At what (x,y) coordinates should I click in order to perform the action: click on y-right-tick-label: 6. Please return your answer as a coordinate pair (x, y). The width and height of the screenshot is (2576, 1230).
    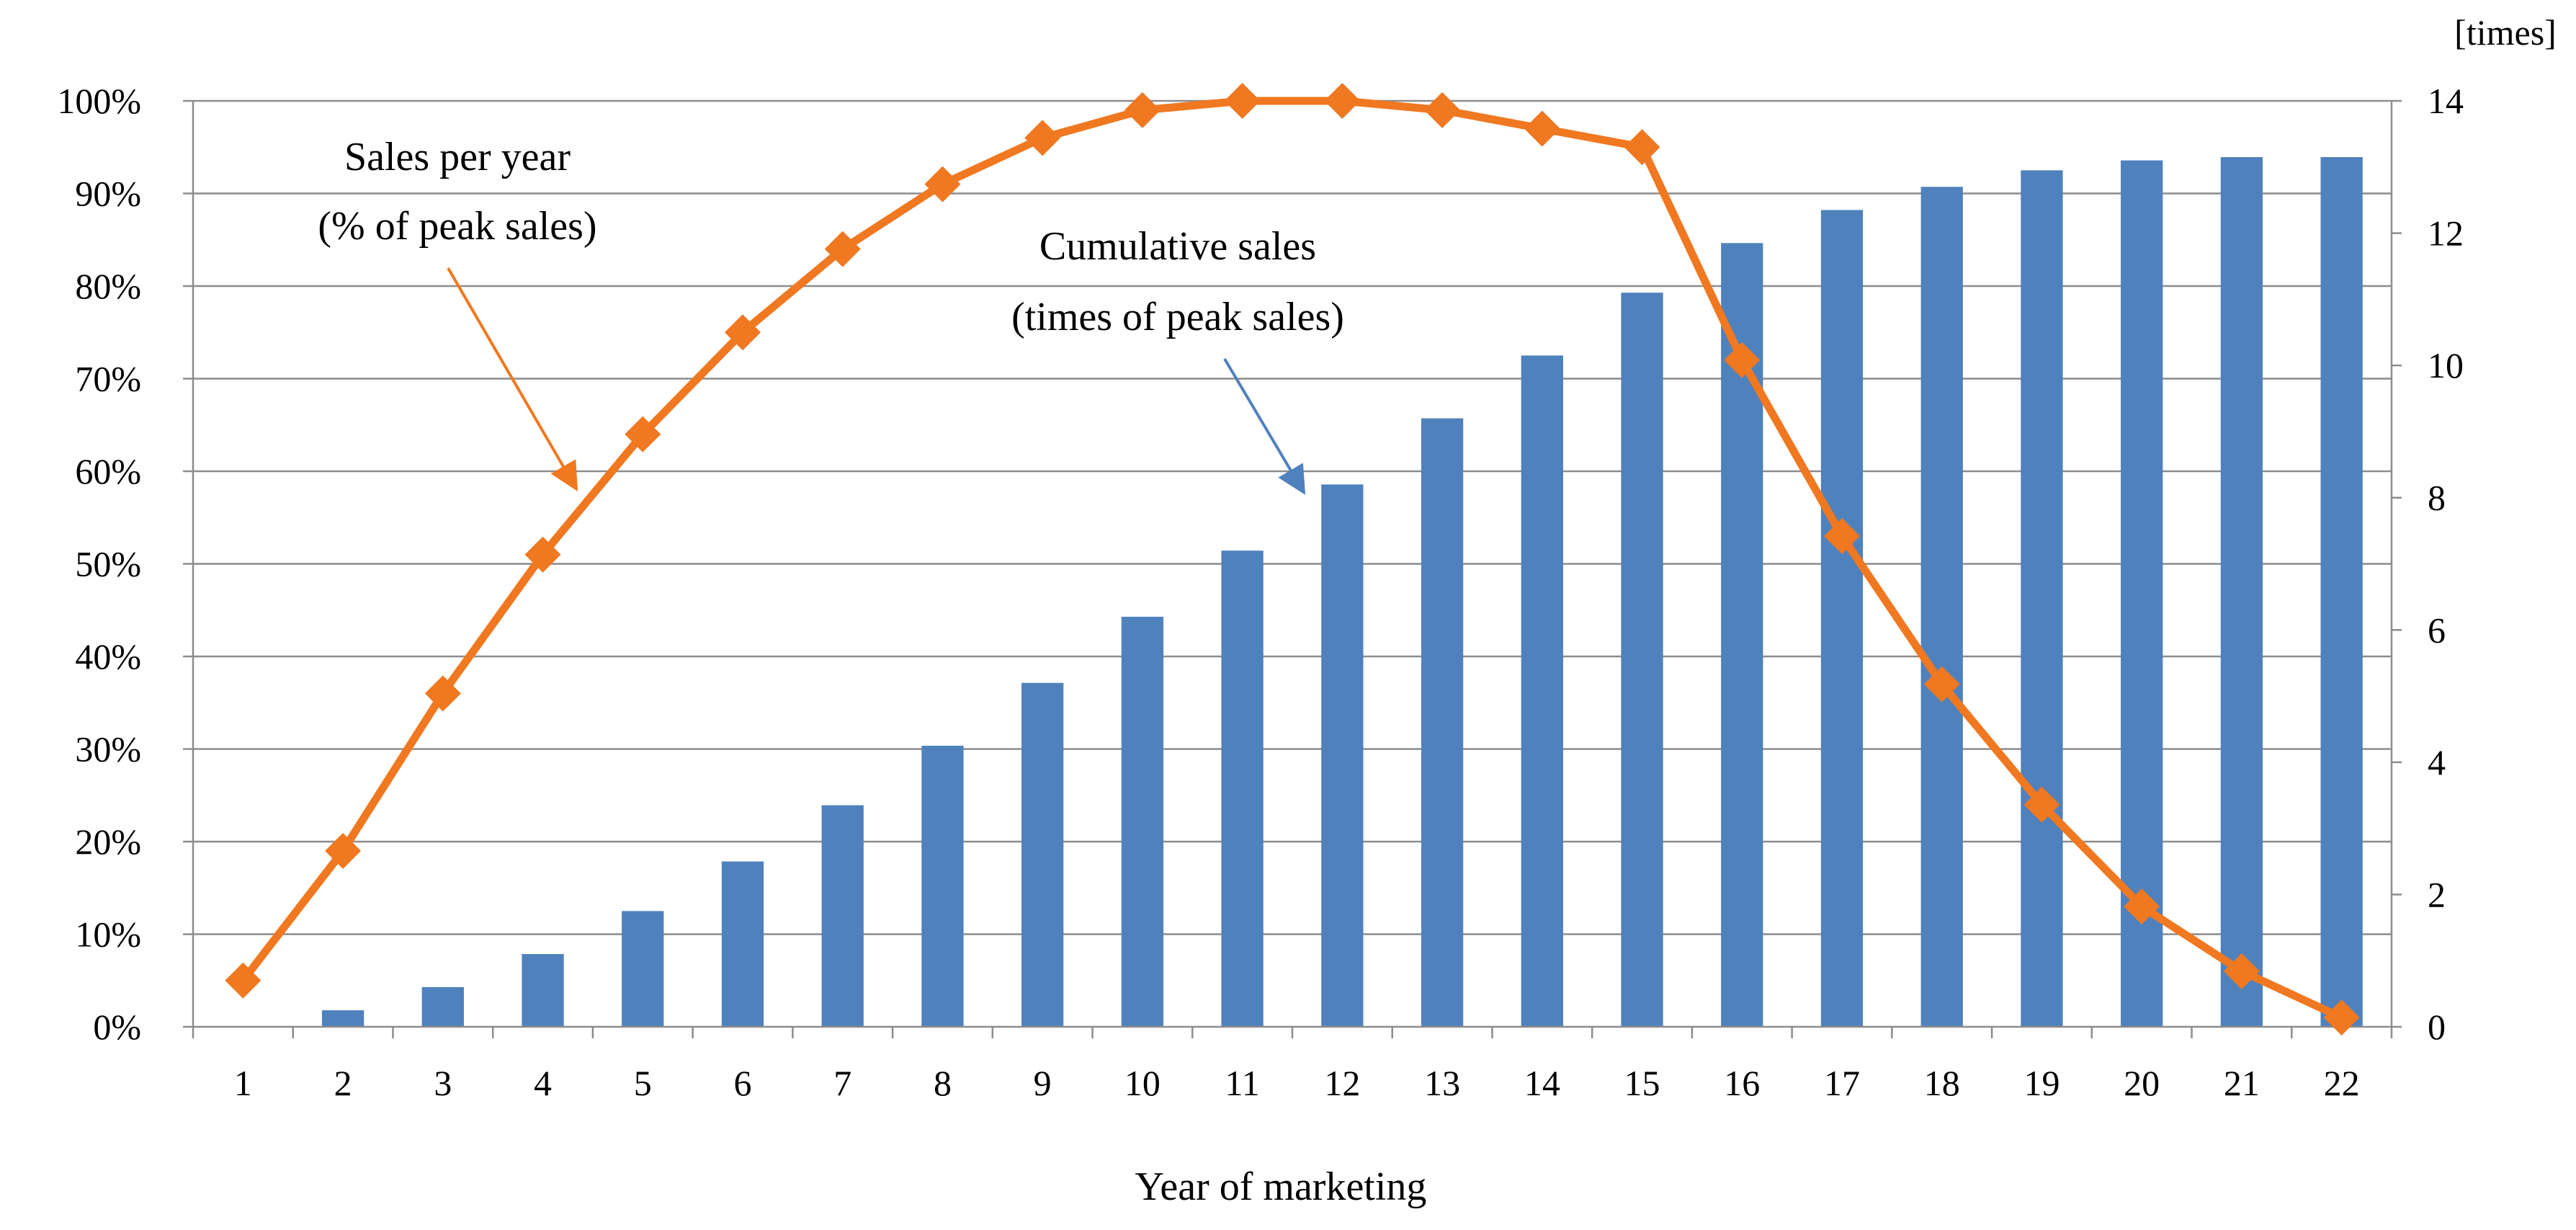
    Looking at the image, I should click on (2437, 630).